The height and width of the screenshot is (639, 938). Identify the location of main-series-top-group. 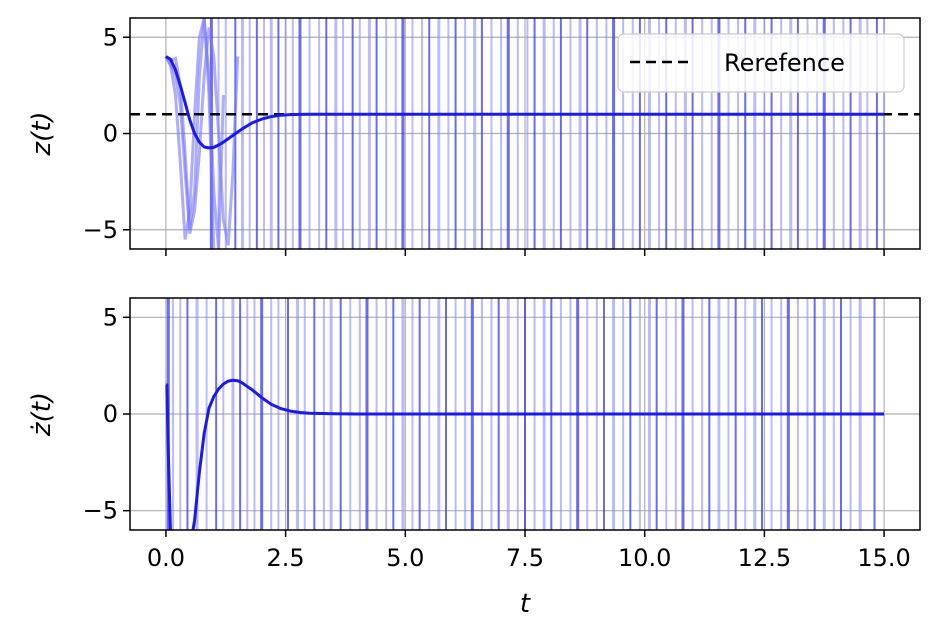
(525, 102).